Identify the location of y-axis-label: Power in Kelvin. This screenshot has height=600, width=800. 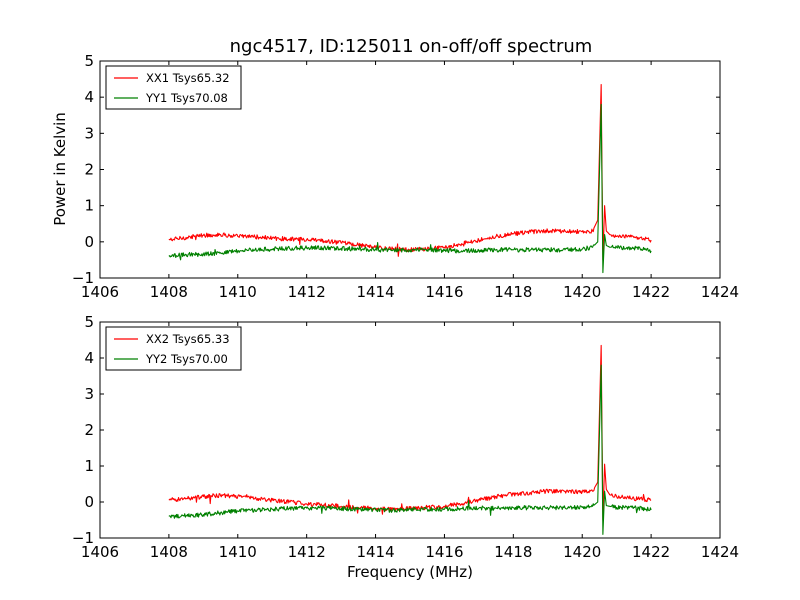
(60, 169).